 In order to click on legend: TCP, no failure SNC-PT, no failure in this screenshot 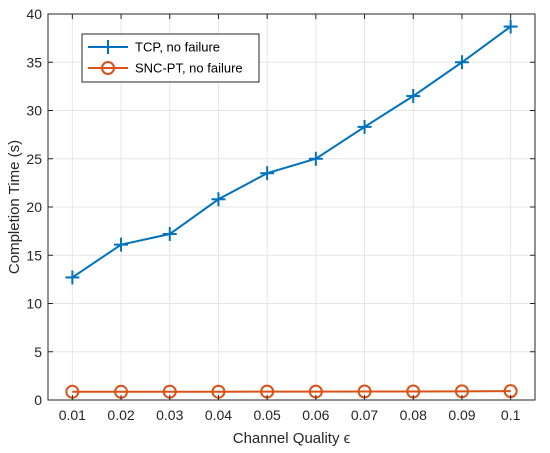, I will do `click(170, 58)`.